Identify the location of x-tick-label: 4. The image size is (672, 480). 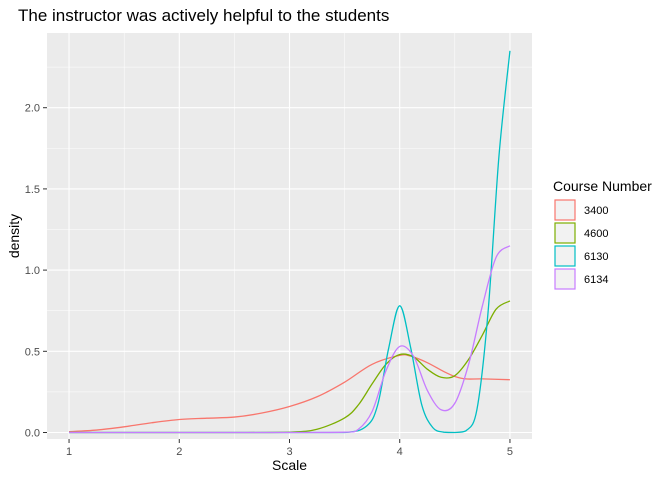
(400, 452).